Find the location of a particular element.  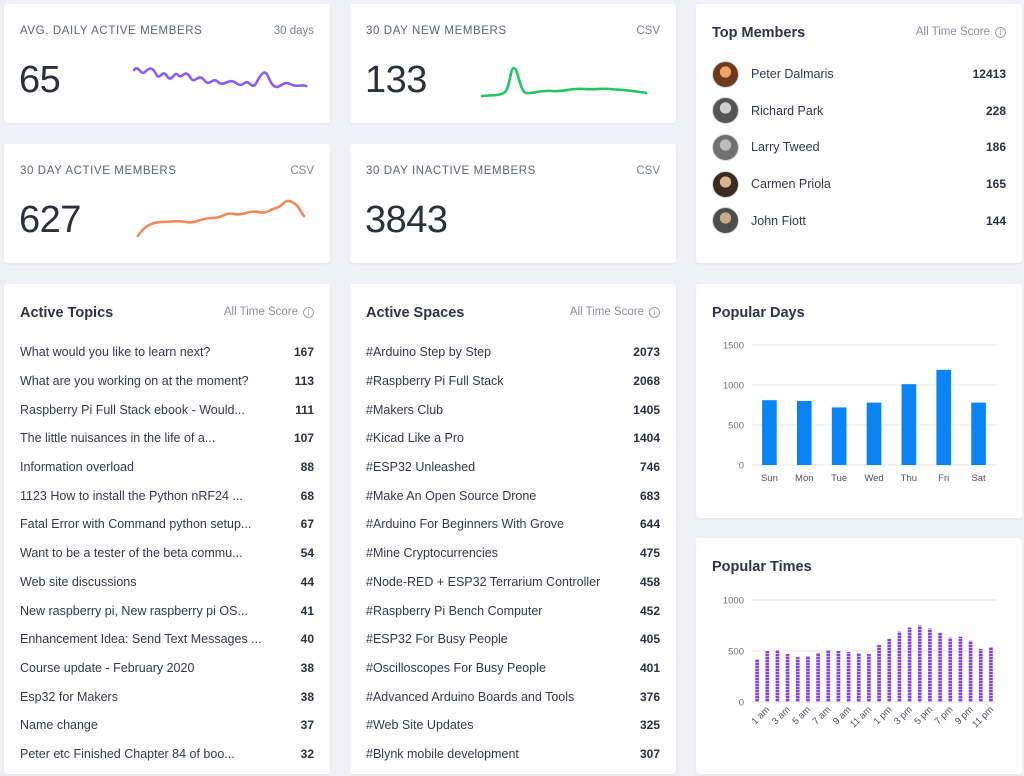

member-name: John Fiott is located at coordinates (778, 220).